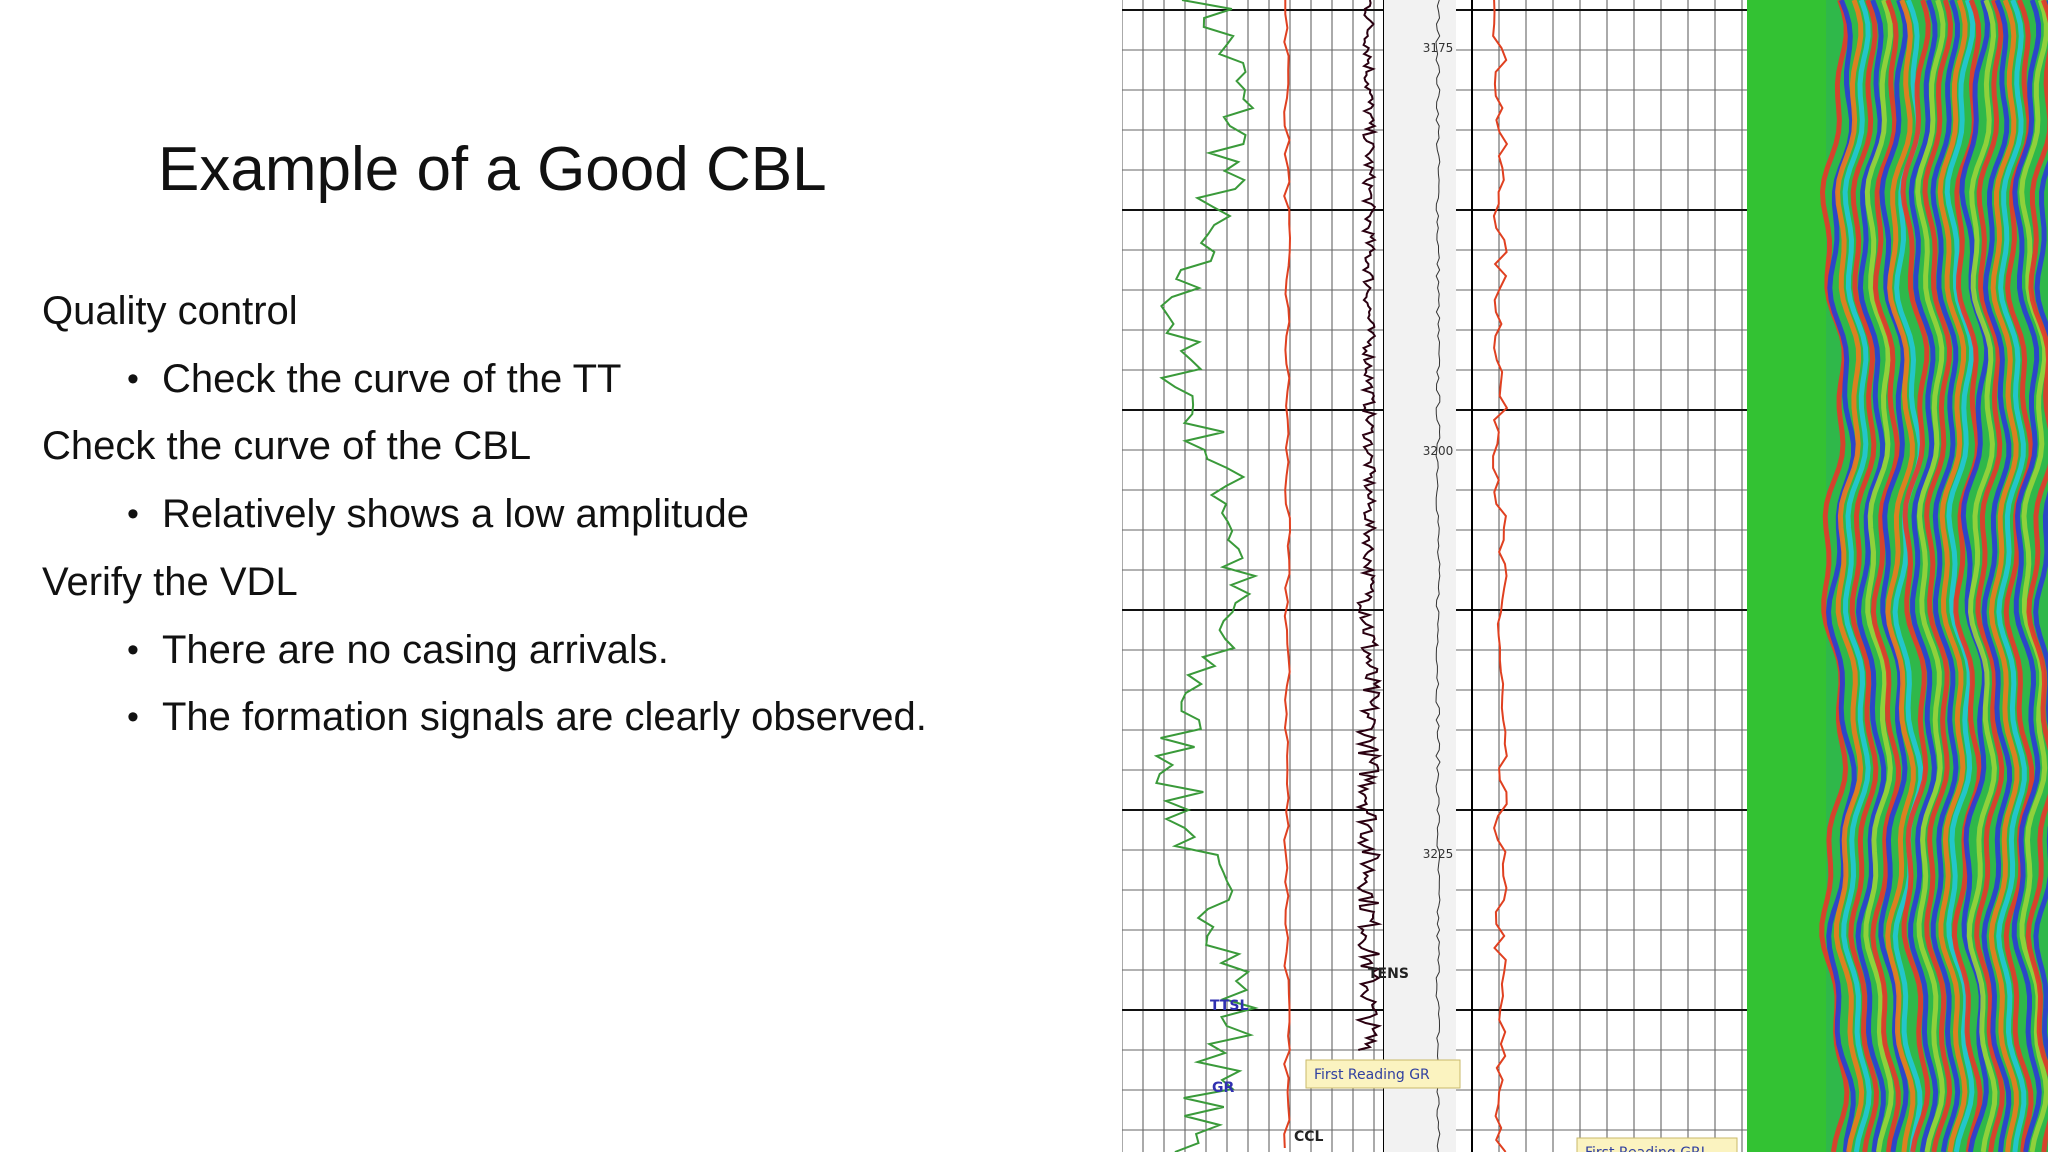 This screenshot has height=1152, width=2048. Describe the element at coordinates (1438, 451) in the screenshot. I see `depth-label: 3200` at that location.